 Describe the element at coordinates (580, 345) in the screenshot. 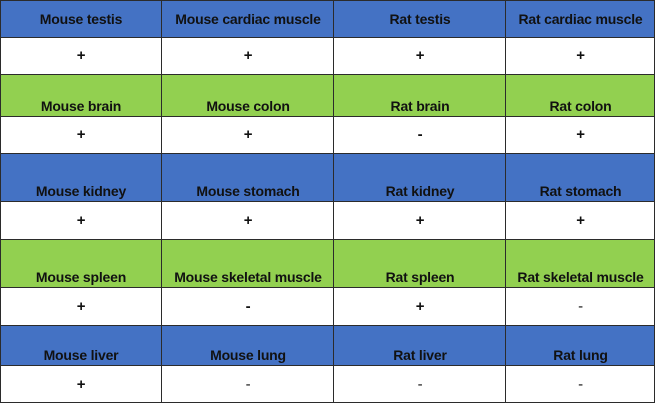

I see `header-cell: Rat lung` at that location.